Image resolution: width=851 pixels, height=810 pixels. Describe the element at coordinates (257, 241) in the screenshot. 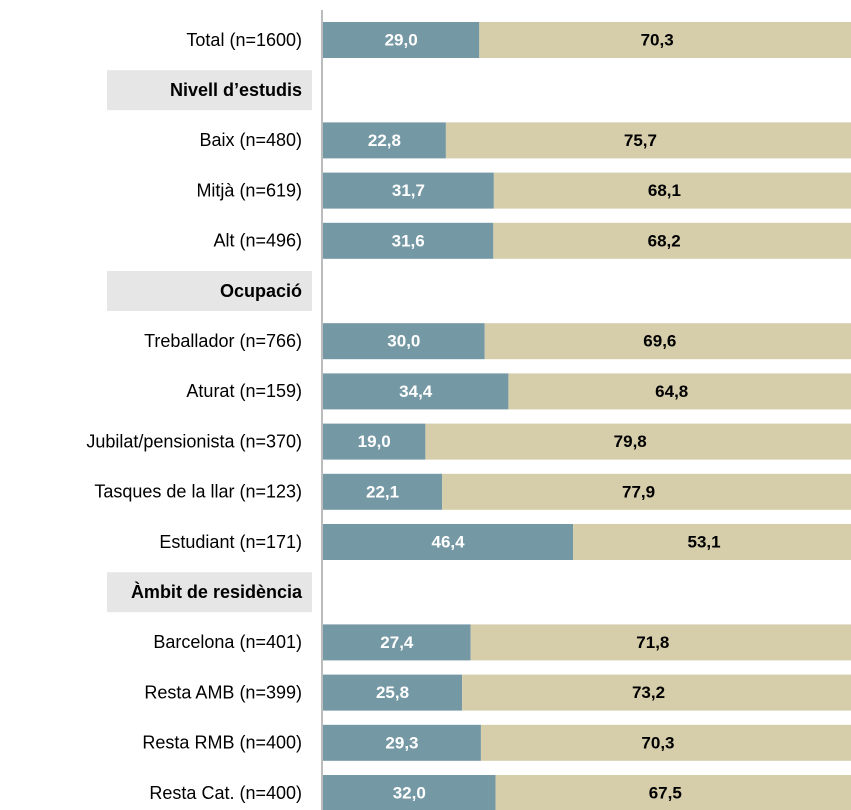

I see `category-label: Alt (n=496)` at that location.